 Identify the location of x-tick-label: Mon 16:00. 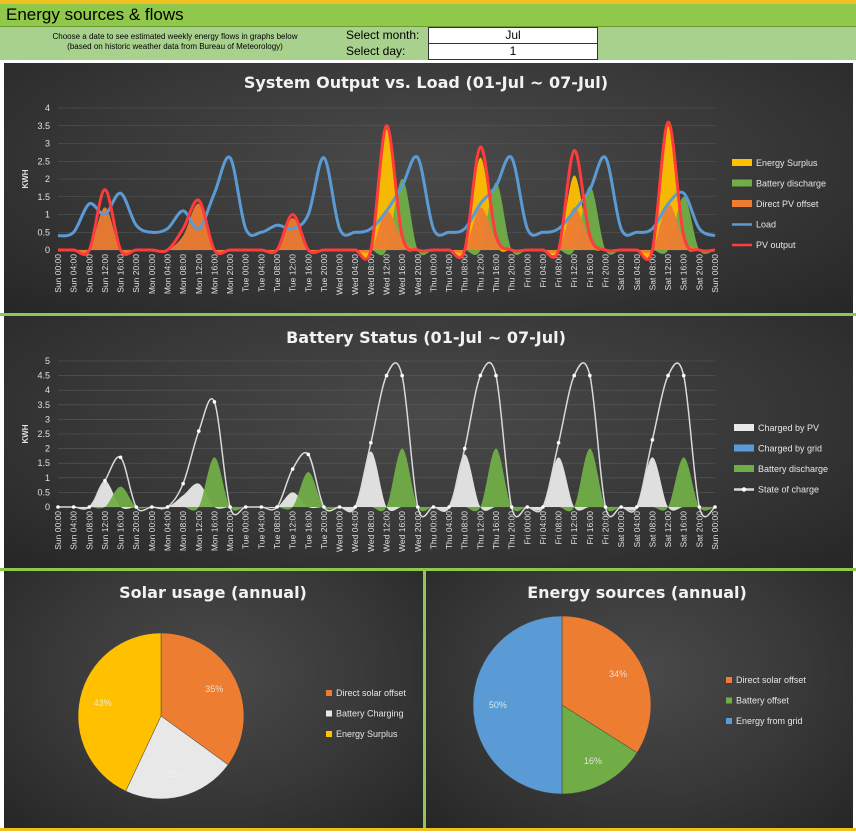
(214, 531).